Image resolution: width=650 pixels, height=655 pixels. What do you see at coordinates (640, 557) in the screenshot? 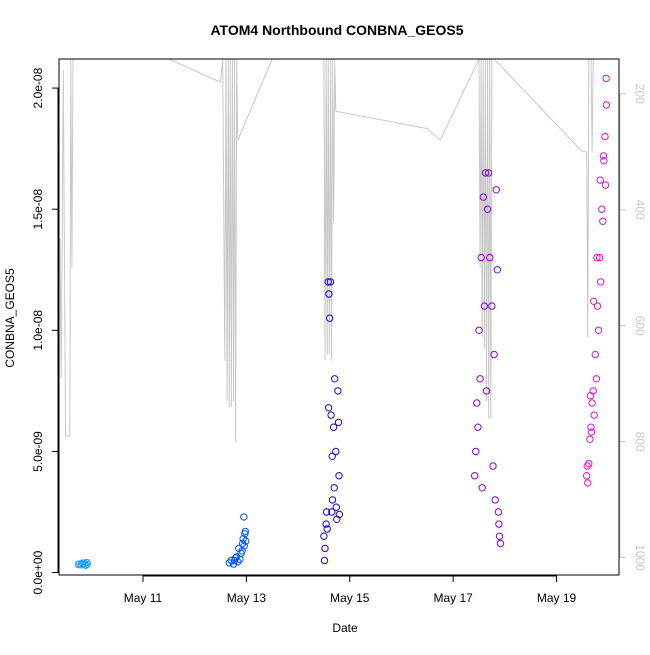
I see `y2-tick-label: 1000` at bounding box center [640, 557].